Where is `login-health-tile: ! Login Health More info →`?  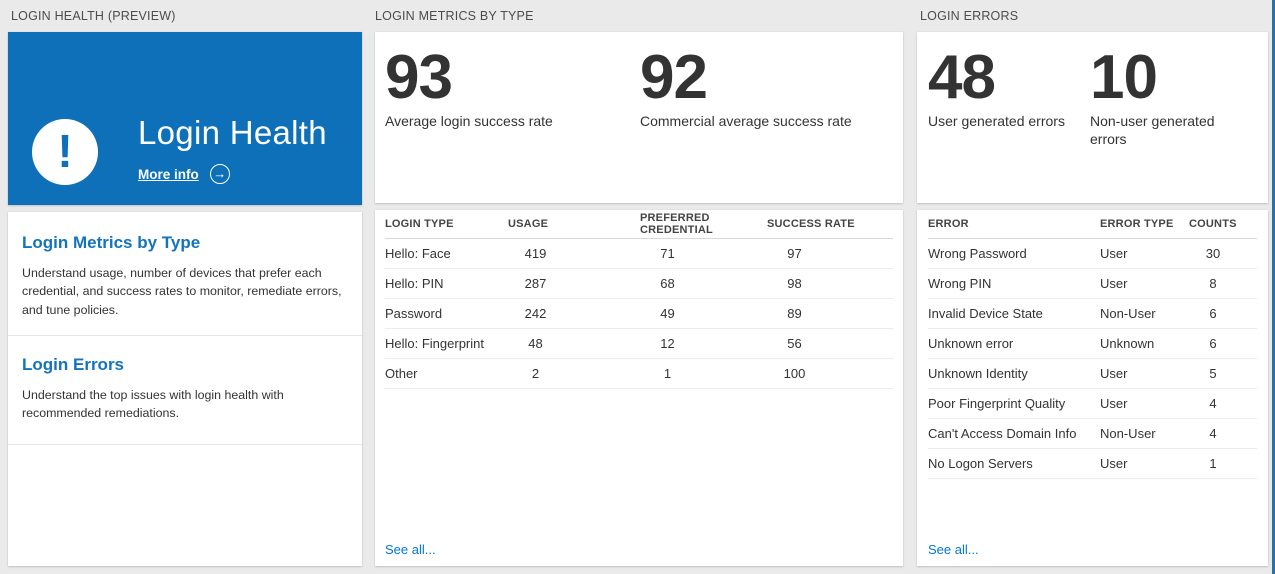
login-health-tile: ! Login Health More info → is located at coordinates (185, 118).